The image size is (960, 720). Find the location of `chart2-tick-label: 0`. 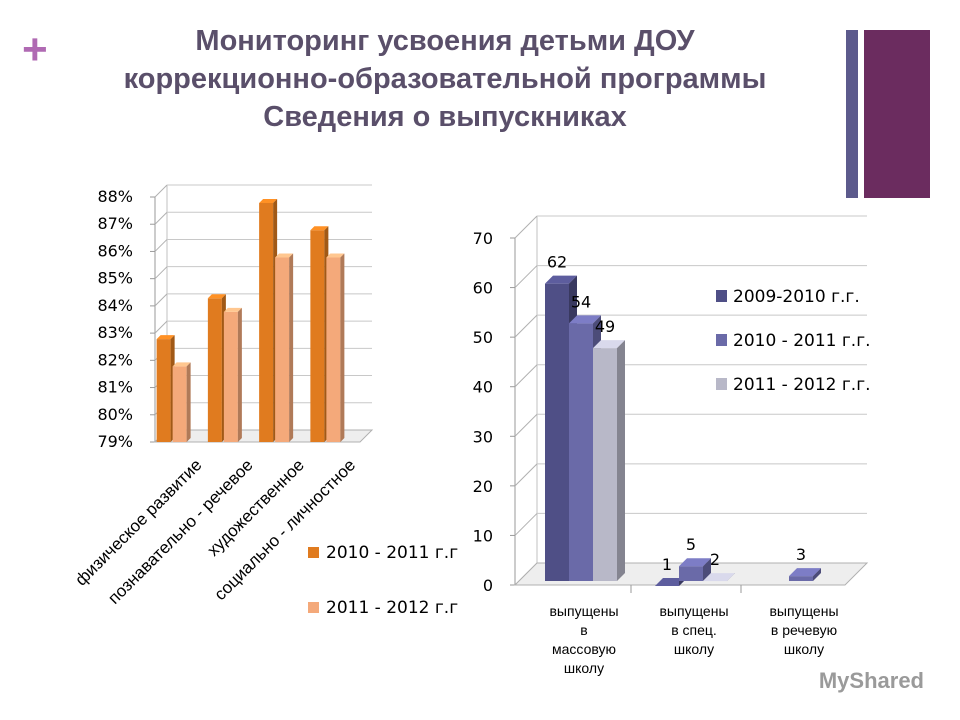

chart2-tick-label: 0 is located at coordinates (488, 585).